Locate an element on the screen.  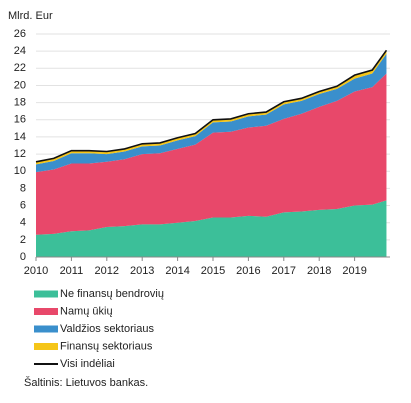
y-tick-label: 4 is located at coordinates (23, 223).